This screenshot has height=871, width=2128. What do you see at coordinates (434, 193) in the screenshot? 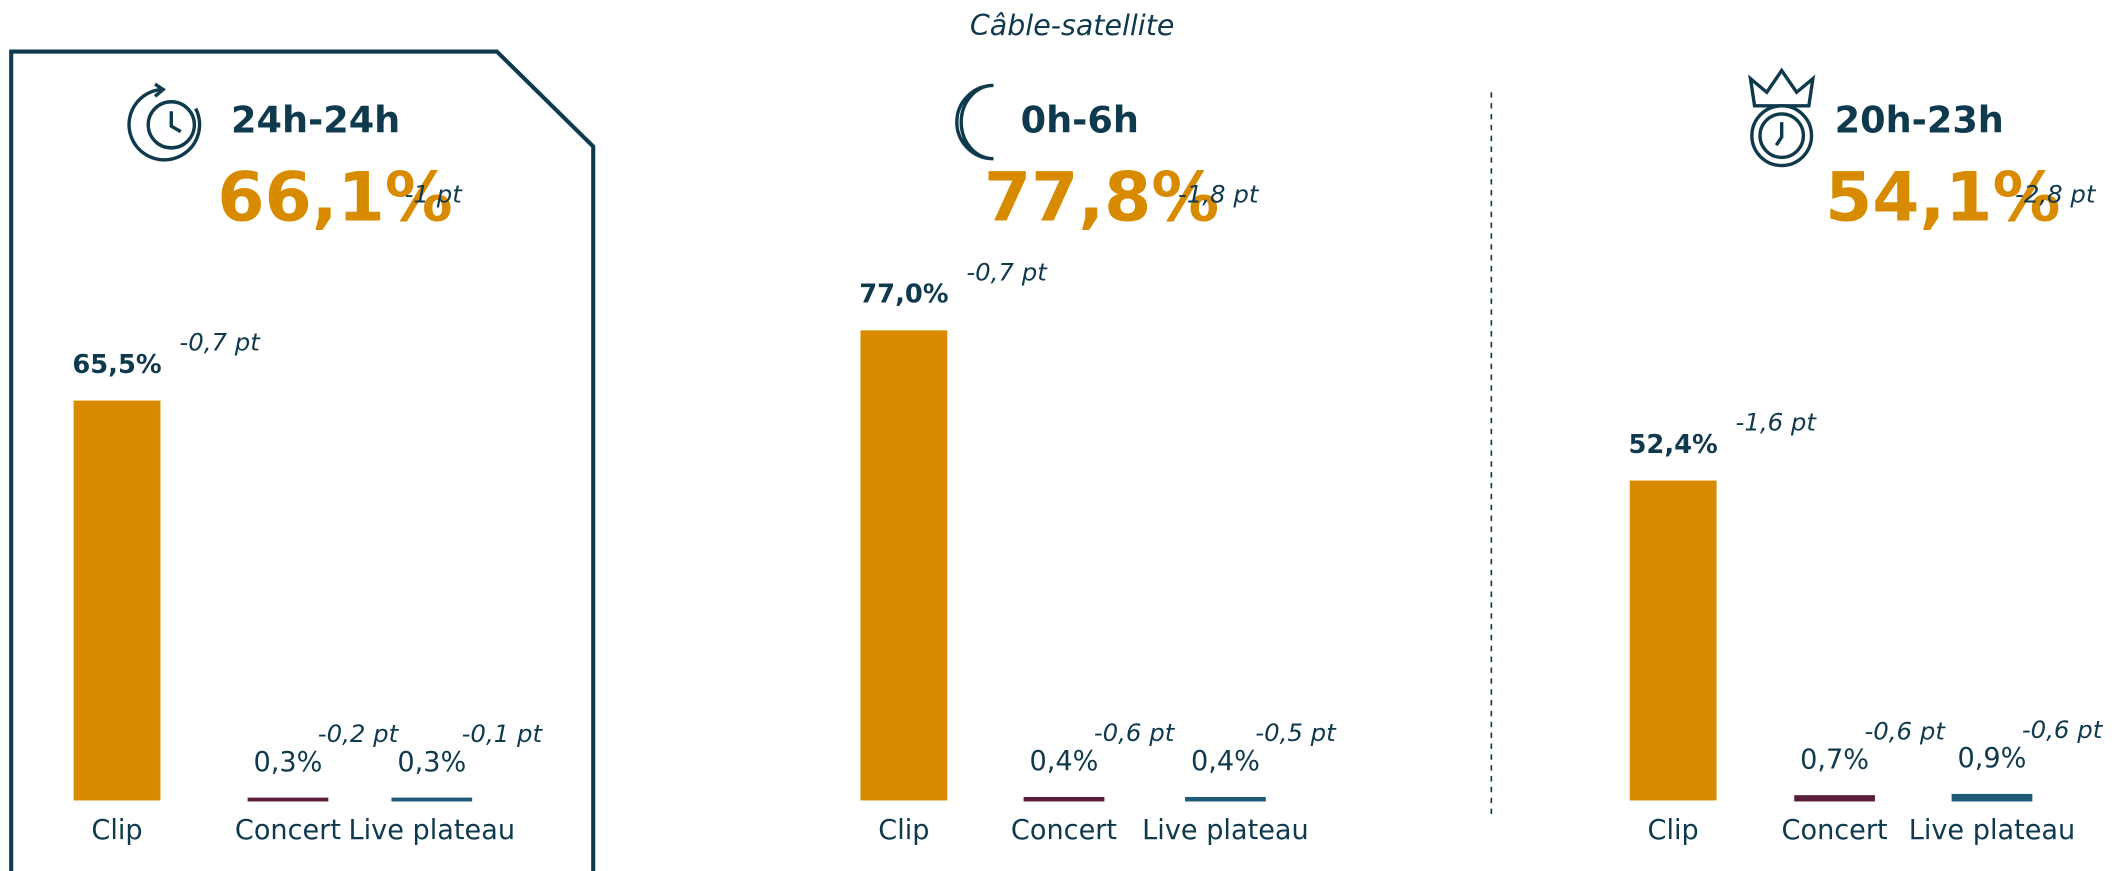
I see `total-change: -1 pt` at bounding box center [434, 193].